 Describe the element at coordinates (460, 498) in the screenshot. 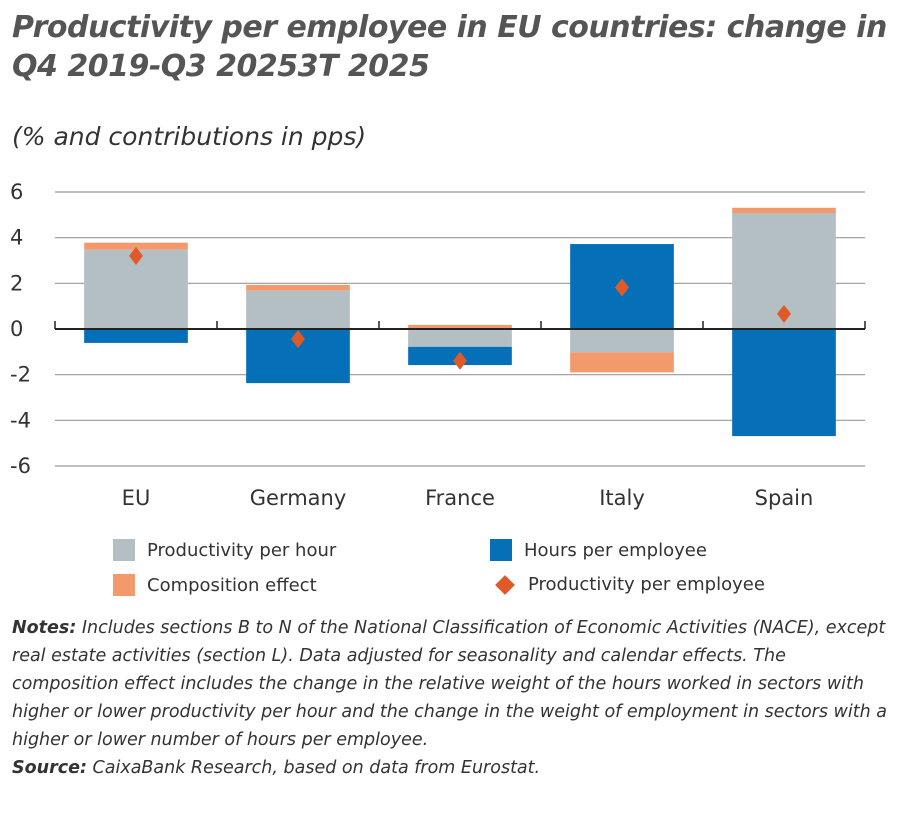

I see `x-tick-label: France` at that location.